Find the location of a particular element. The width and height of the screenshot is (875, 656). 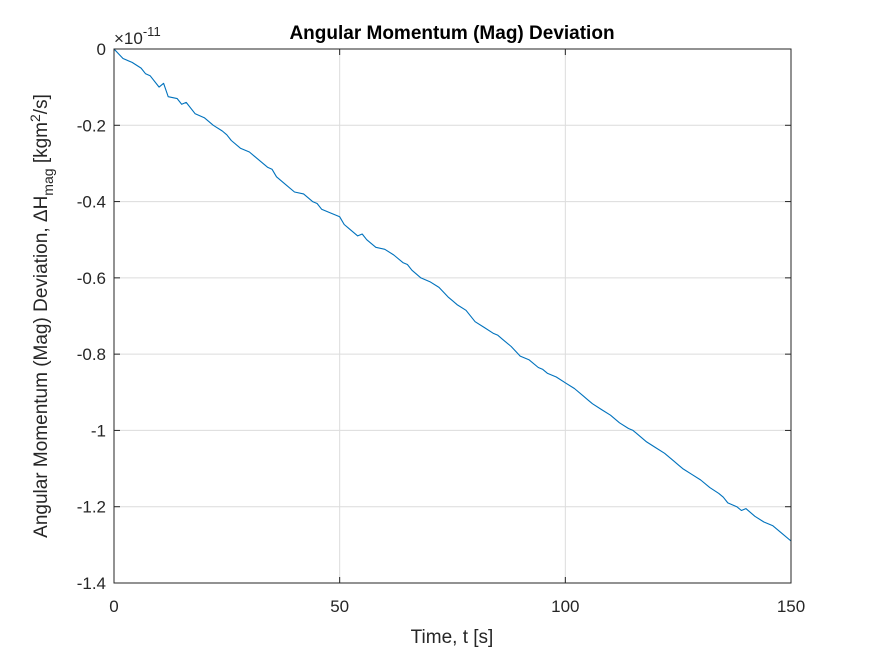

y-label-subscript: mag is located at coordinates (48, 181).